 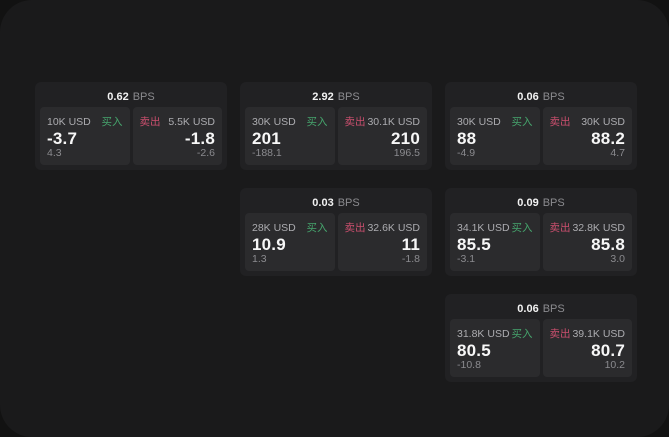 I want to click on buy-panel: 28K USD 买入 10.9 1.3, so click(x=290, y=242).